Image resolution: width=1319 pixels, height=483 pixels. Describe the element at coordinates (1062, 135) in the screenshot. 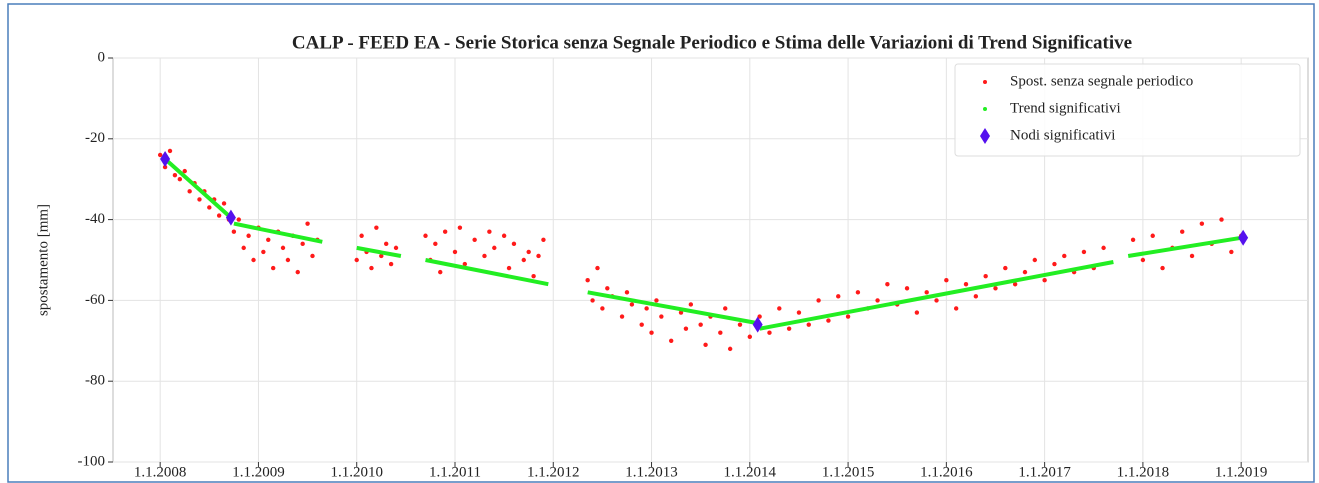

I see `legend-label: Nodi significativi` at that location.